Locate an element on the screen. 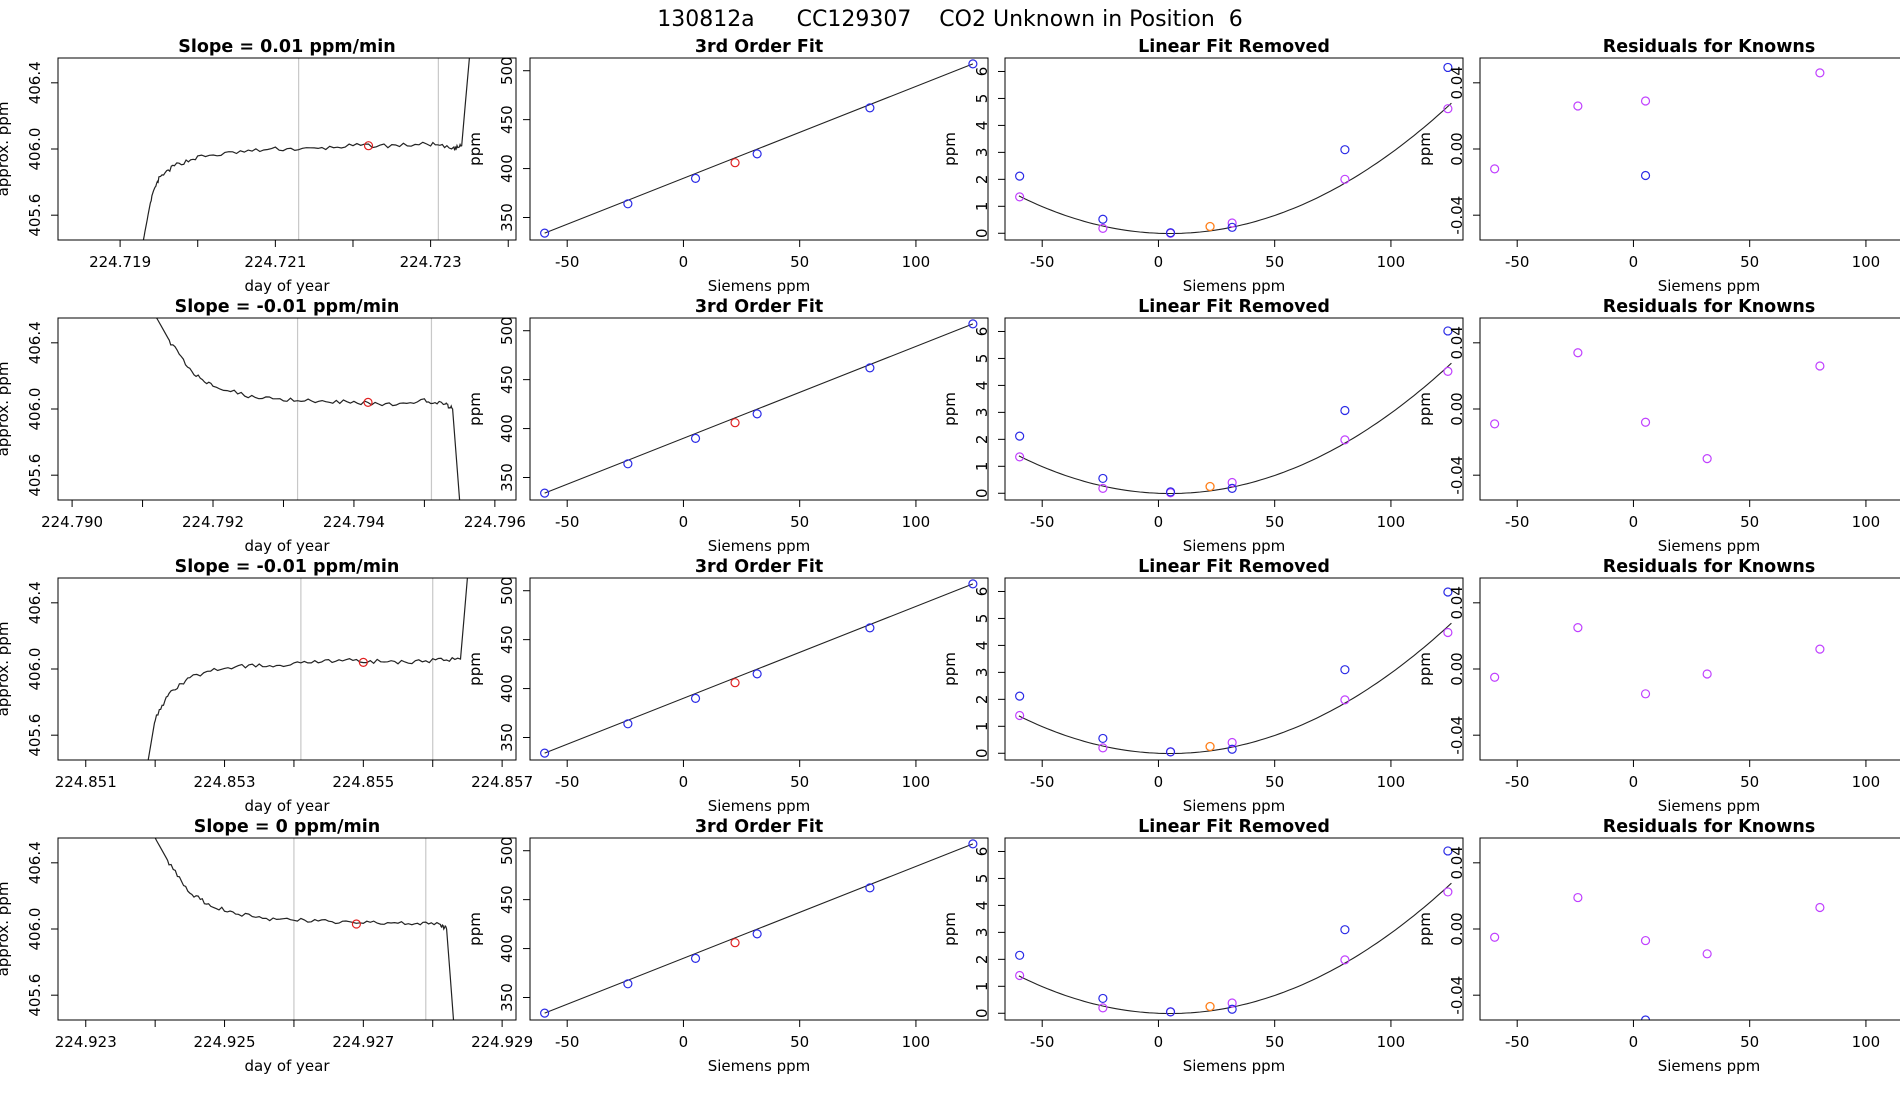  x-tick-label: 224.794 is located at coordinates (354, 522).